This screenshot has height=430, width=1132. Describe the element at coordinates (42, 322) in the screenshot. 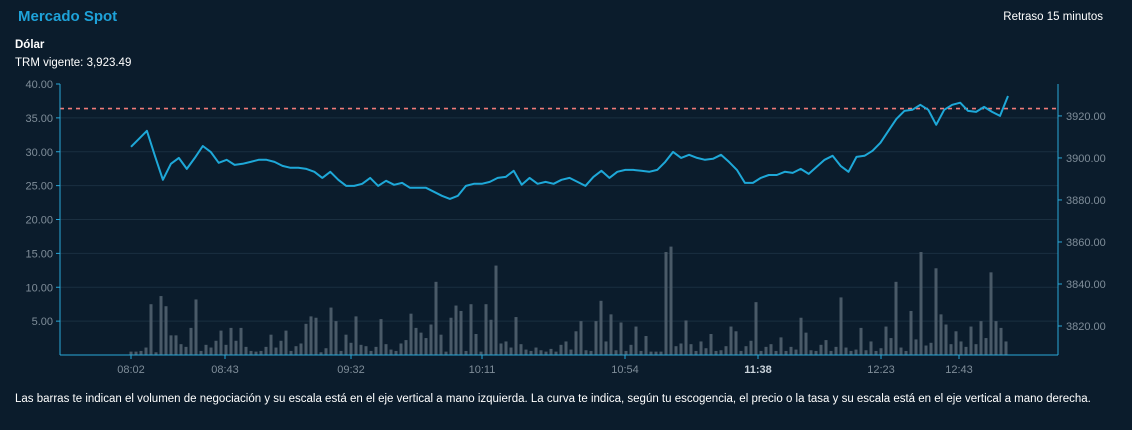

I see `left-axis-label: 5.00` at that location.